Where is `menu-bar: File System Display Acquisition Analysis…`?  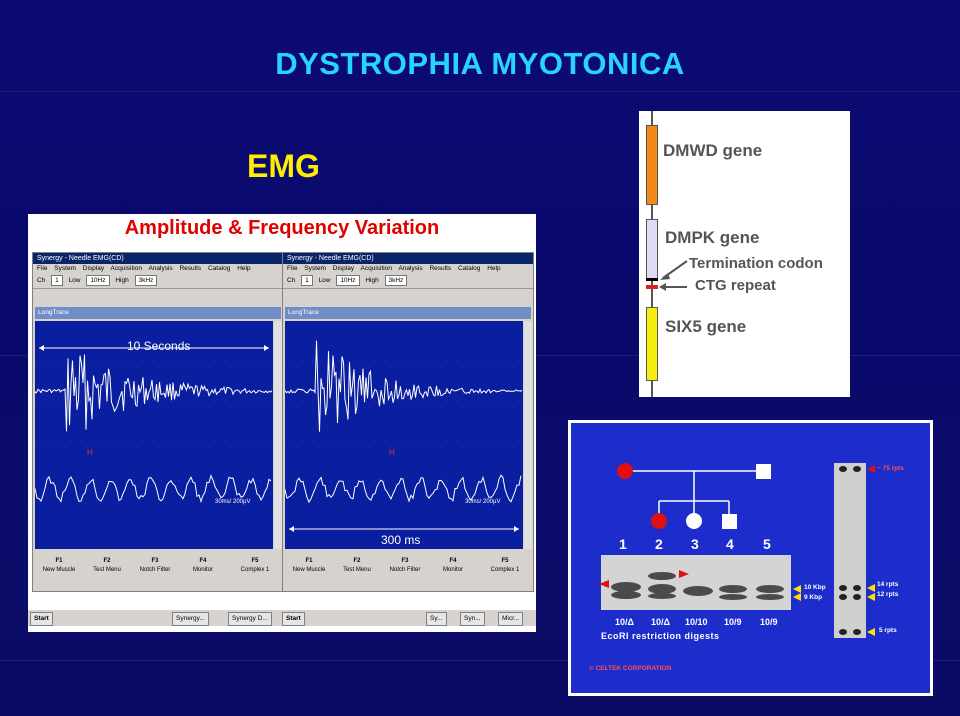 menu-bar: File System Display Acquisition Analysis… is located at coordinates (158, 269).